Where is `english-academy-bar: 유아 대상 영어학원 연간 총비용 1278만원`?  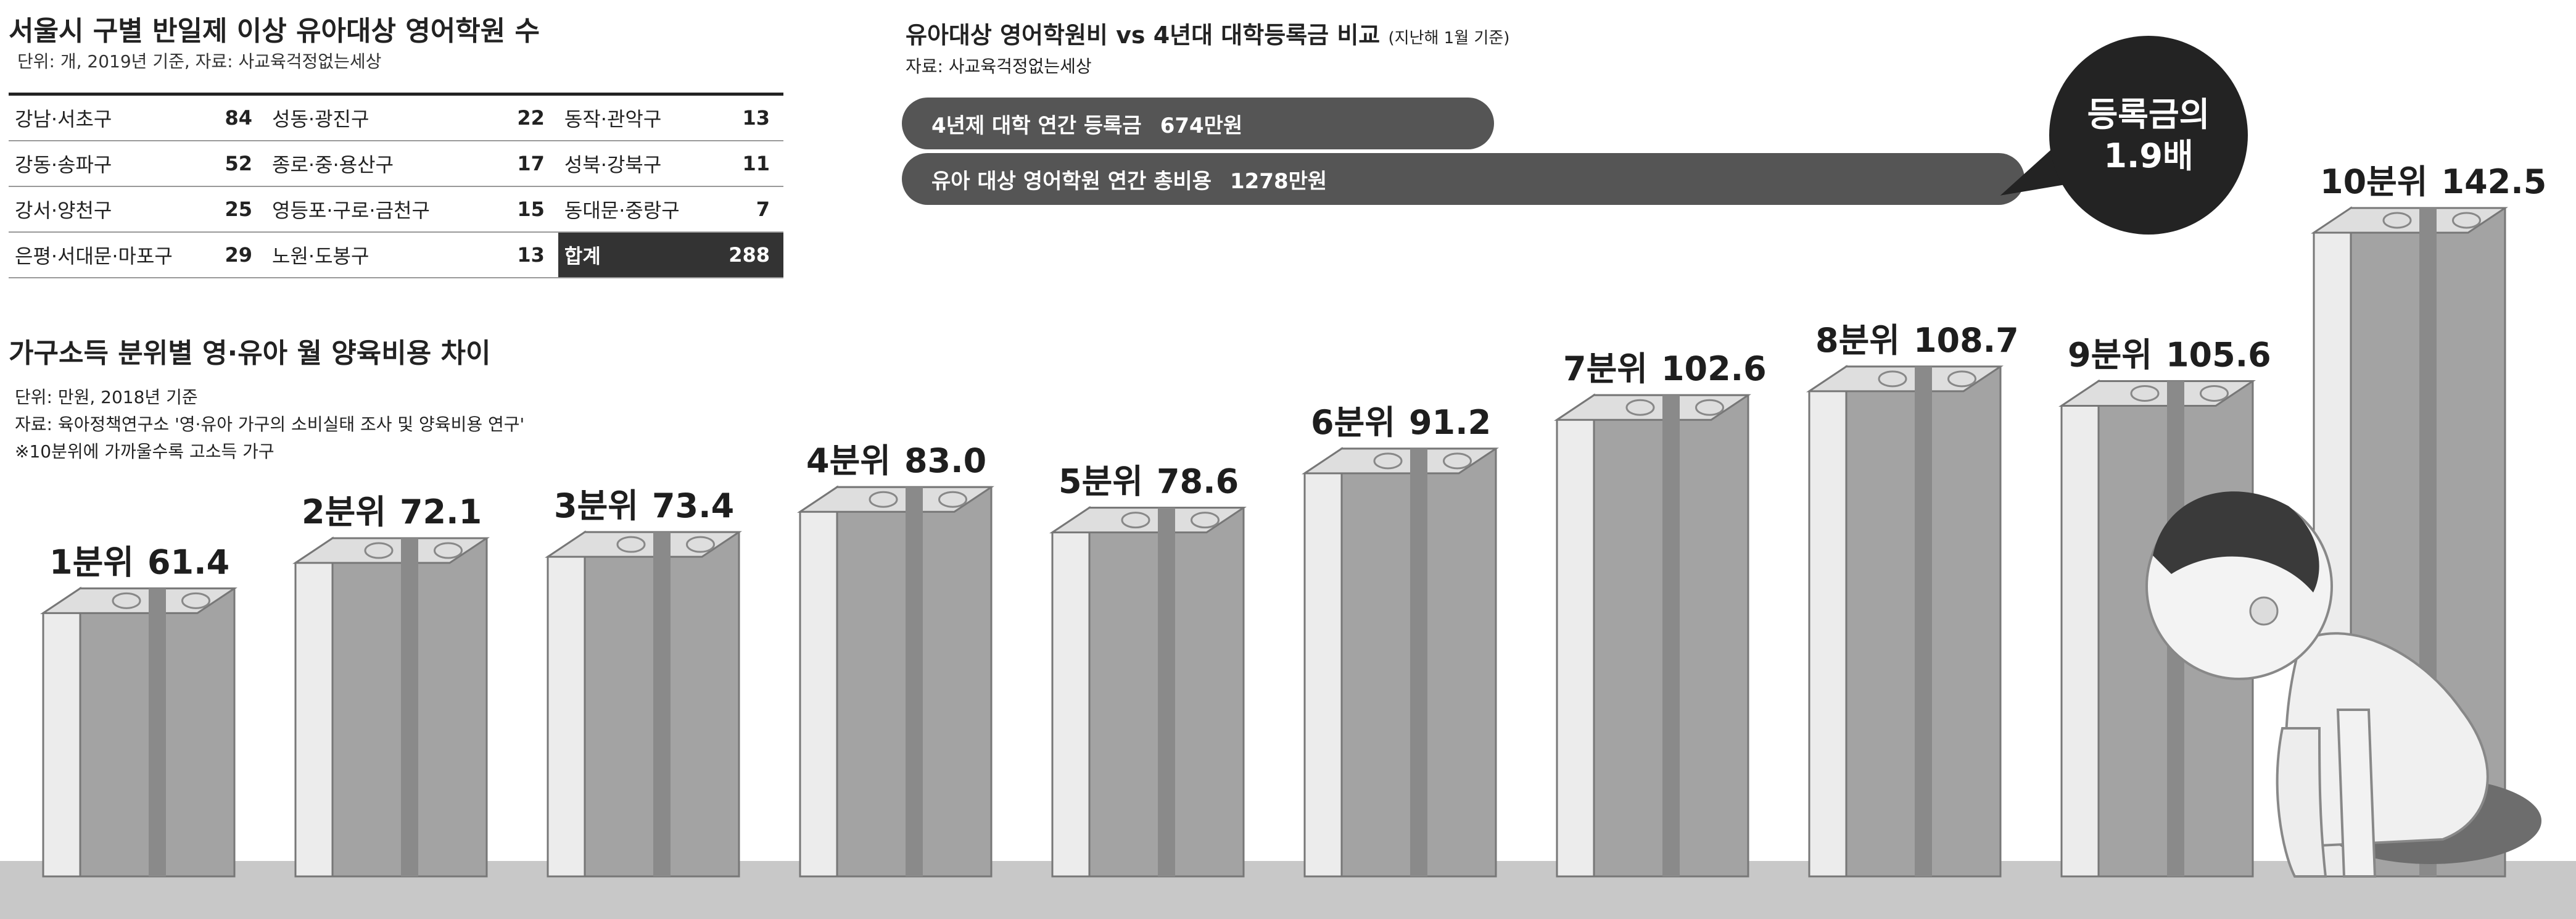
english-academy-bar: 유아 대상 영어학원 연간 총비용 1278만원 is located at coordinates (1463, 179).